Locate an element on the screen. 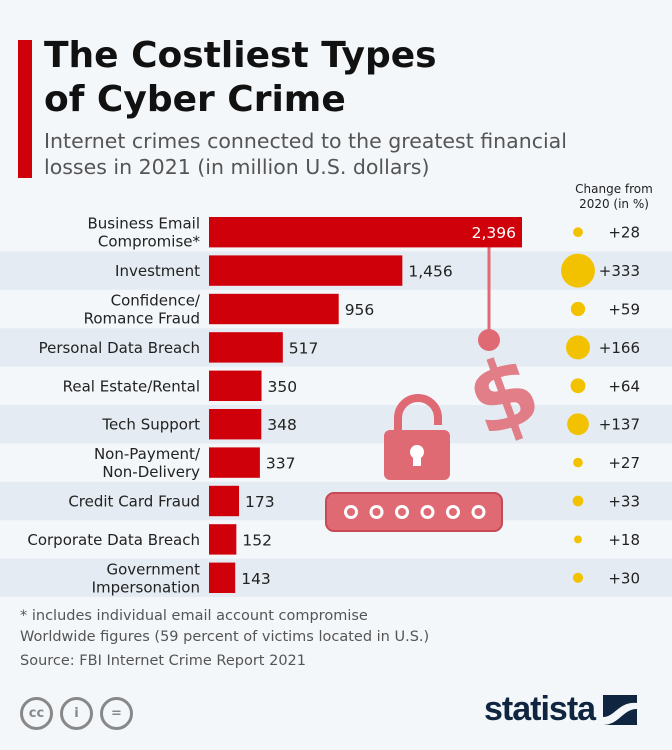  change-label: +333 is located at coordinates (619, 271).